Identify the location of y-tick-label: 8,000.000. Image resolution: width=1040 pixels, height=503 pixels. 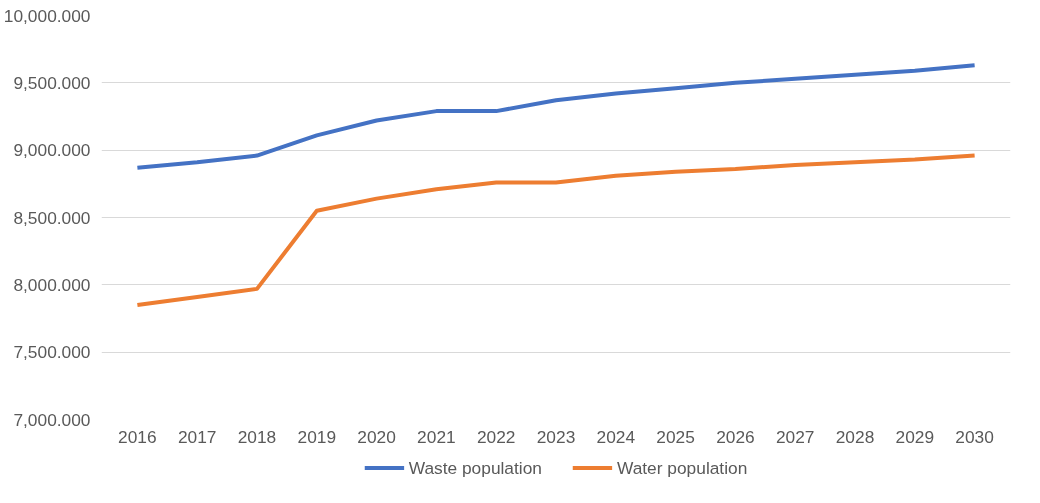
(52, 284).